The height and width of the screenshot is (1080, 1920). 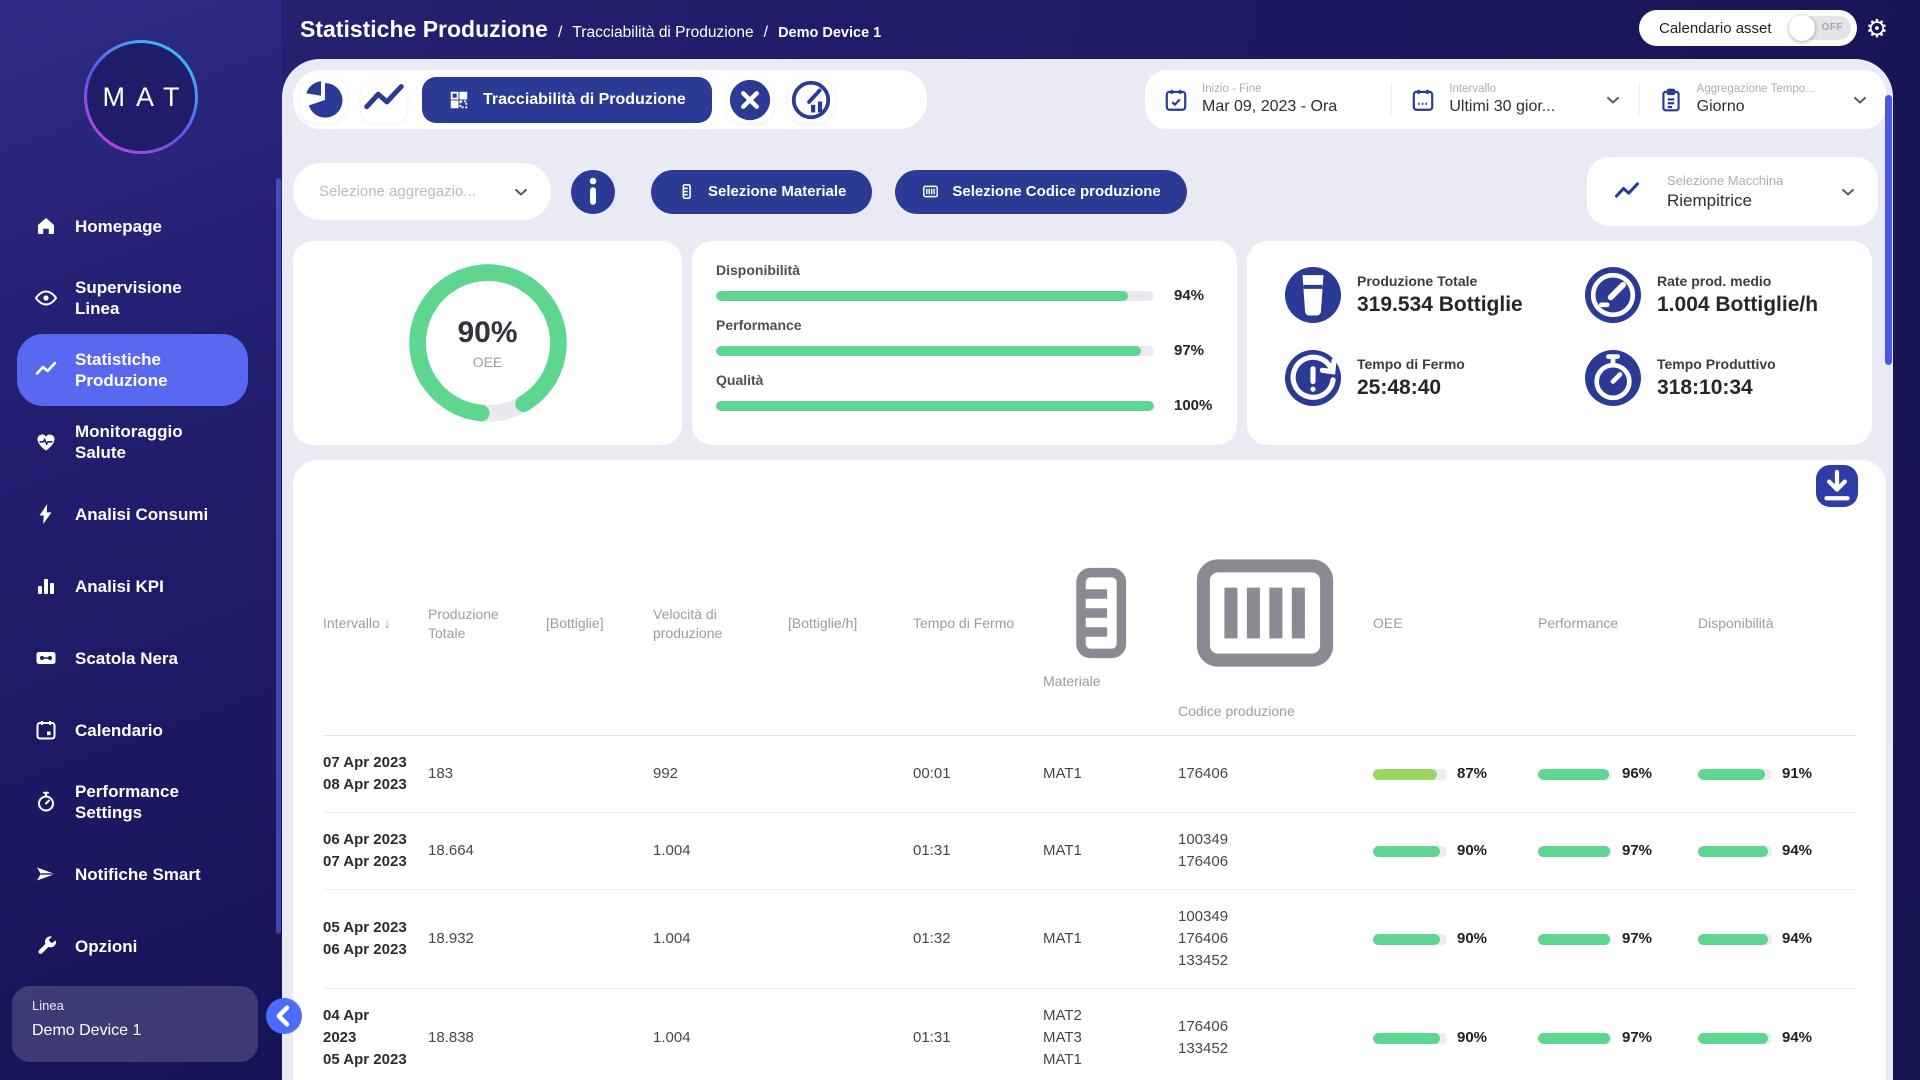 I want to click on cell-tempo-fermo: 00:01, so click(x=932, y=773).